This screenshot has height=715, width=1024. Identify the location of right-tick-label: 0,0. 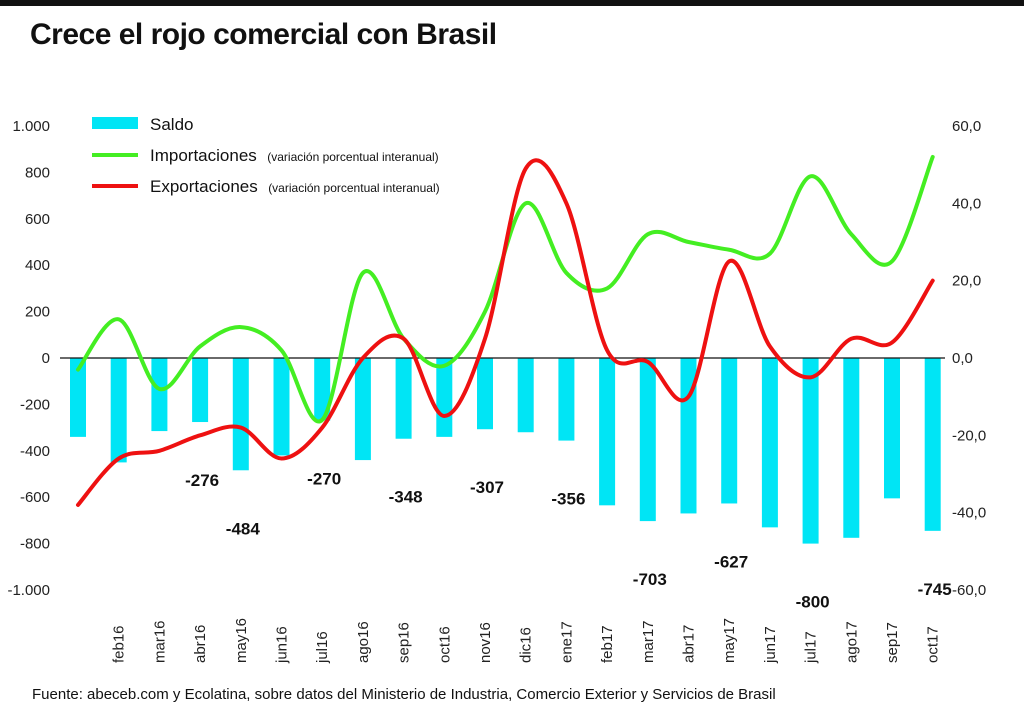
(962, 358).